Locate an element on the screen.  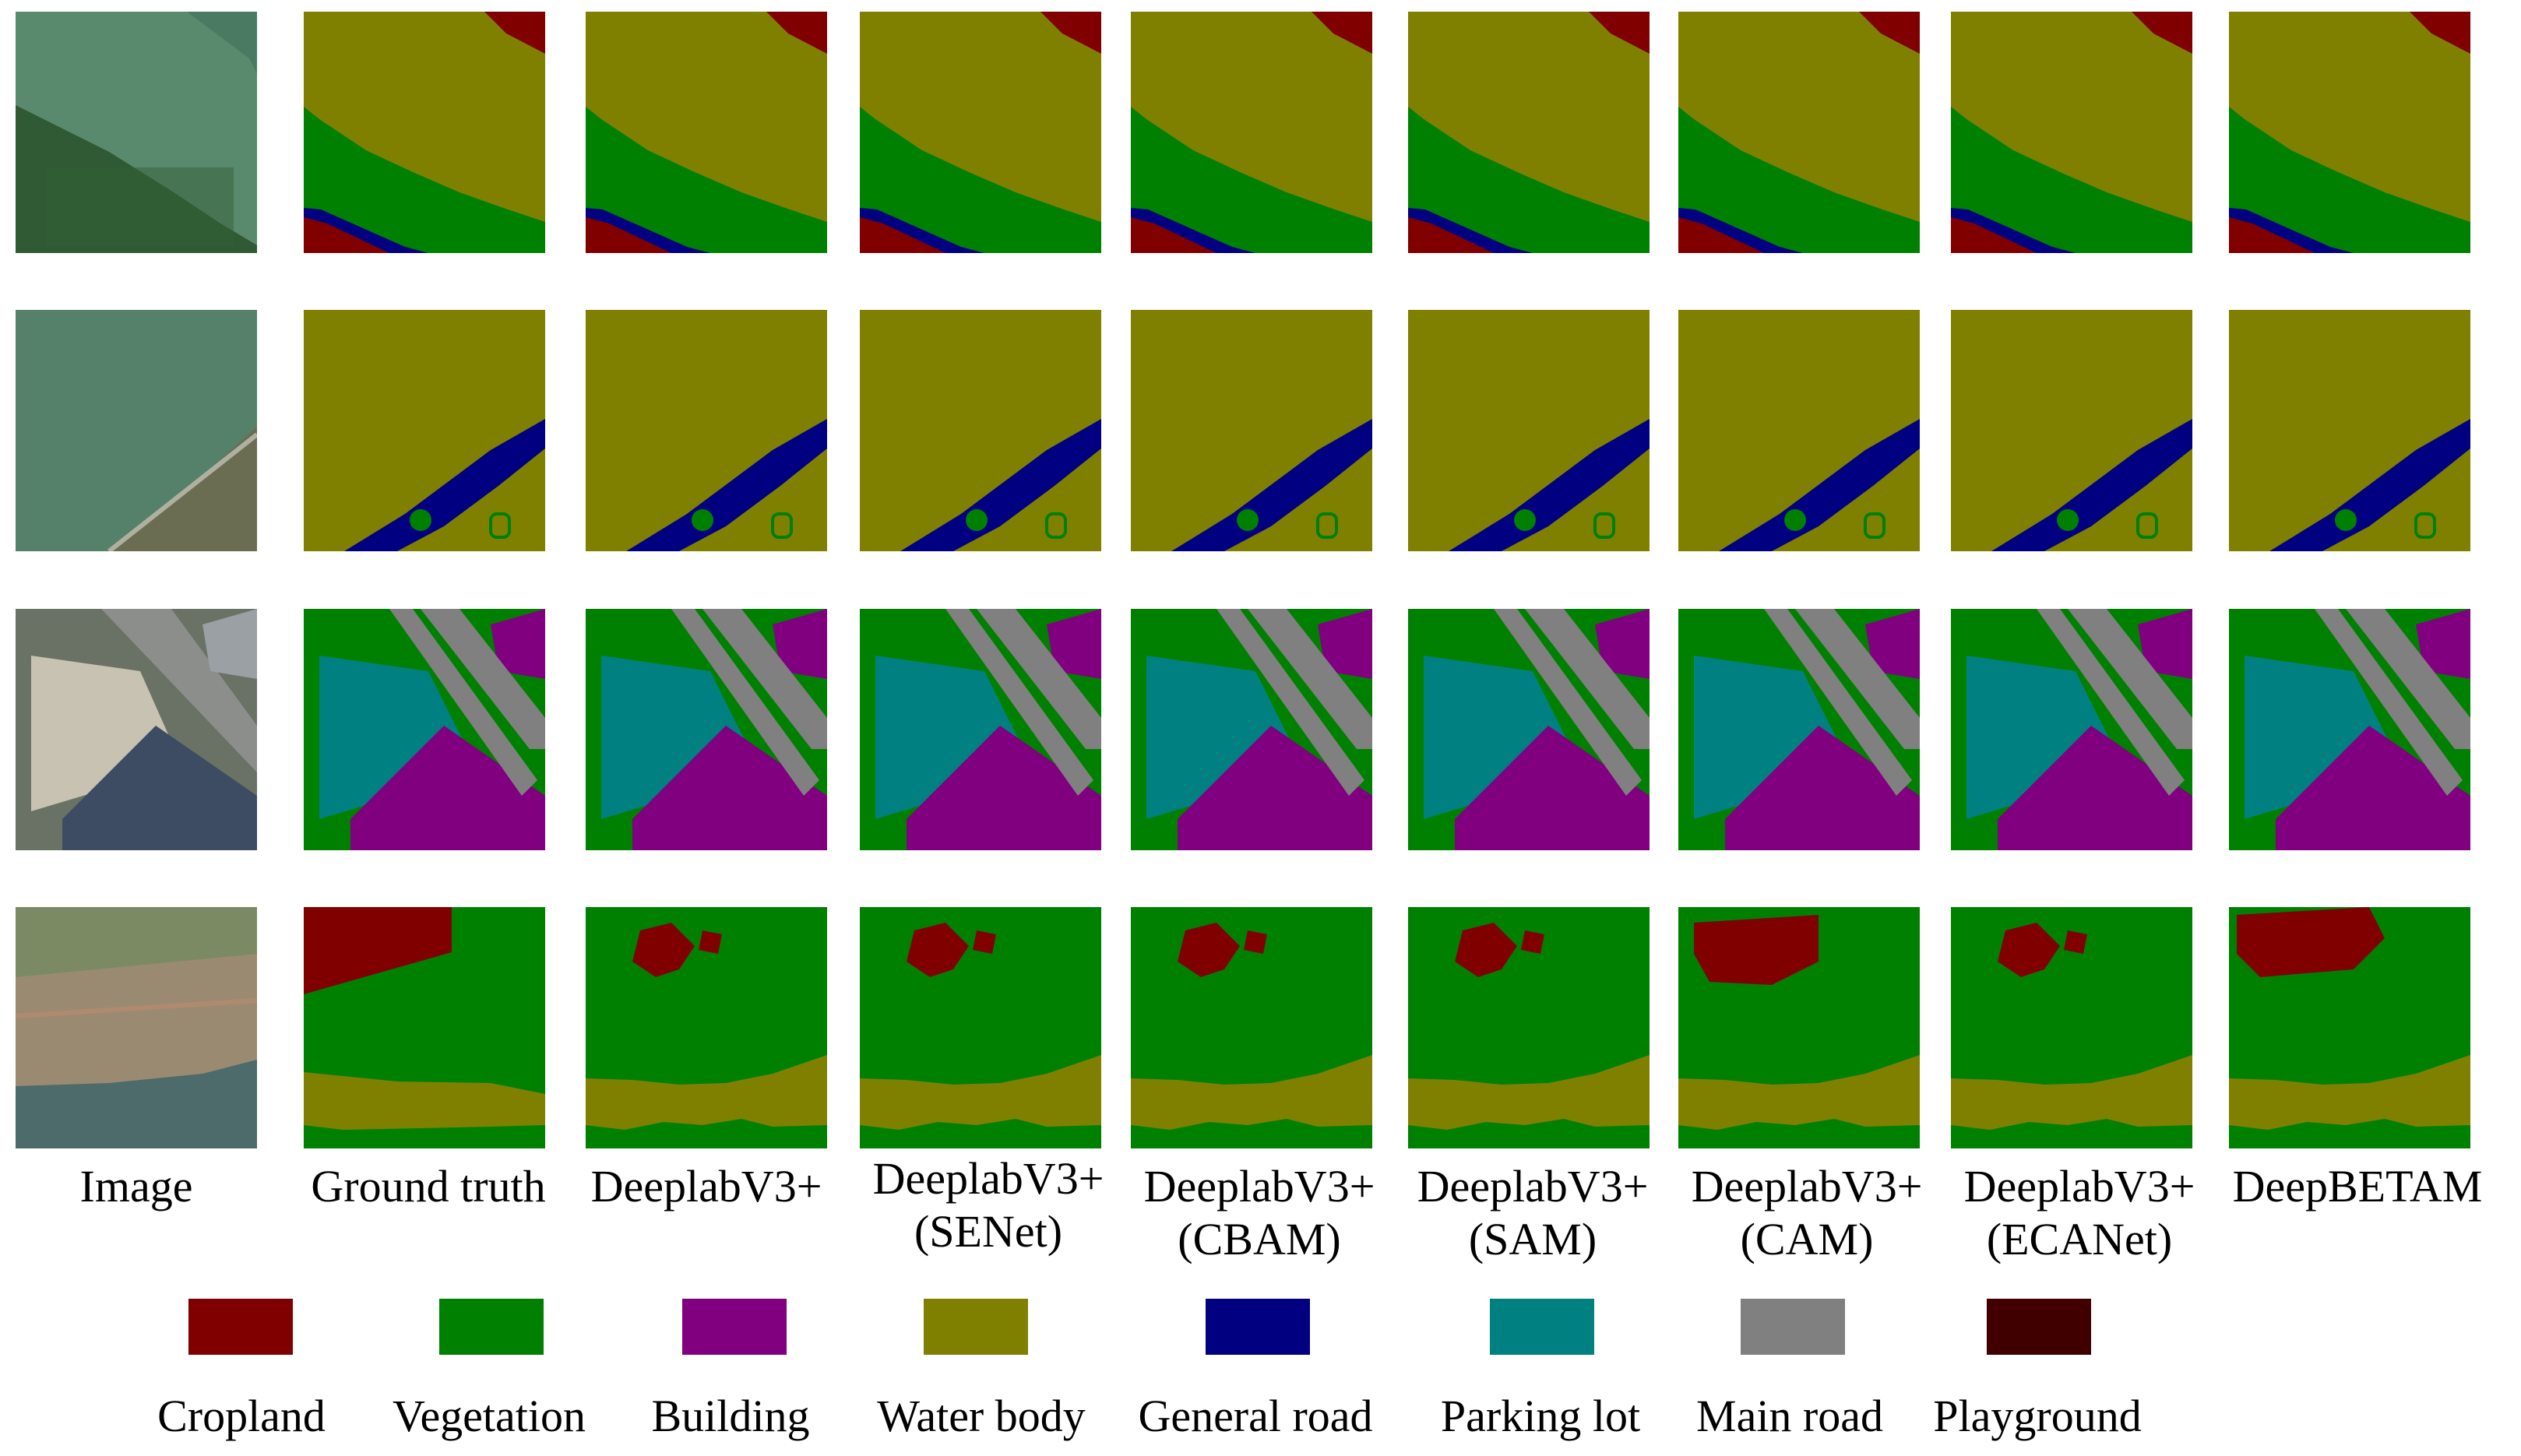
row3-deepbetam is located at coordinates (2349, 729).